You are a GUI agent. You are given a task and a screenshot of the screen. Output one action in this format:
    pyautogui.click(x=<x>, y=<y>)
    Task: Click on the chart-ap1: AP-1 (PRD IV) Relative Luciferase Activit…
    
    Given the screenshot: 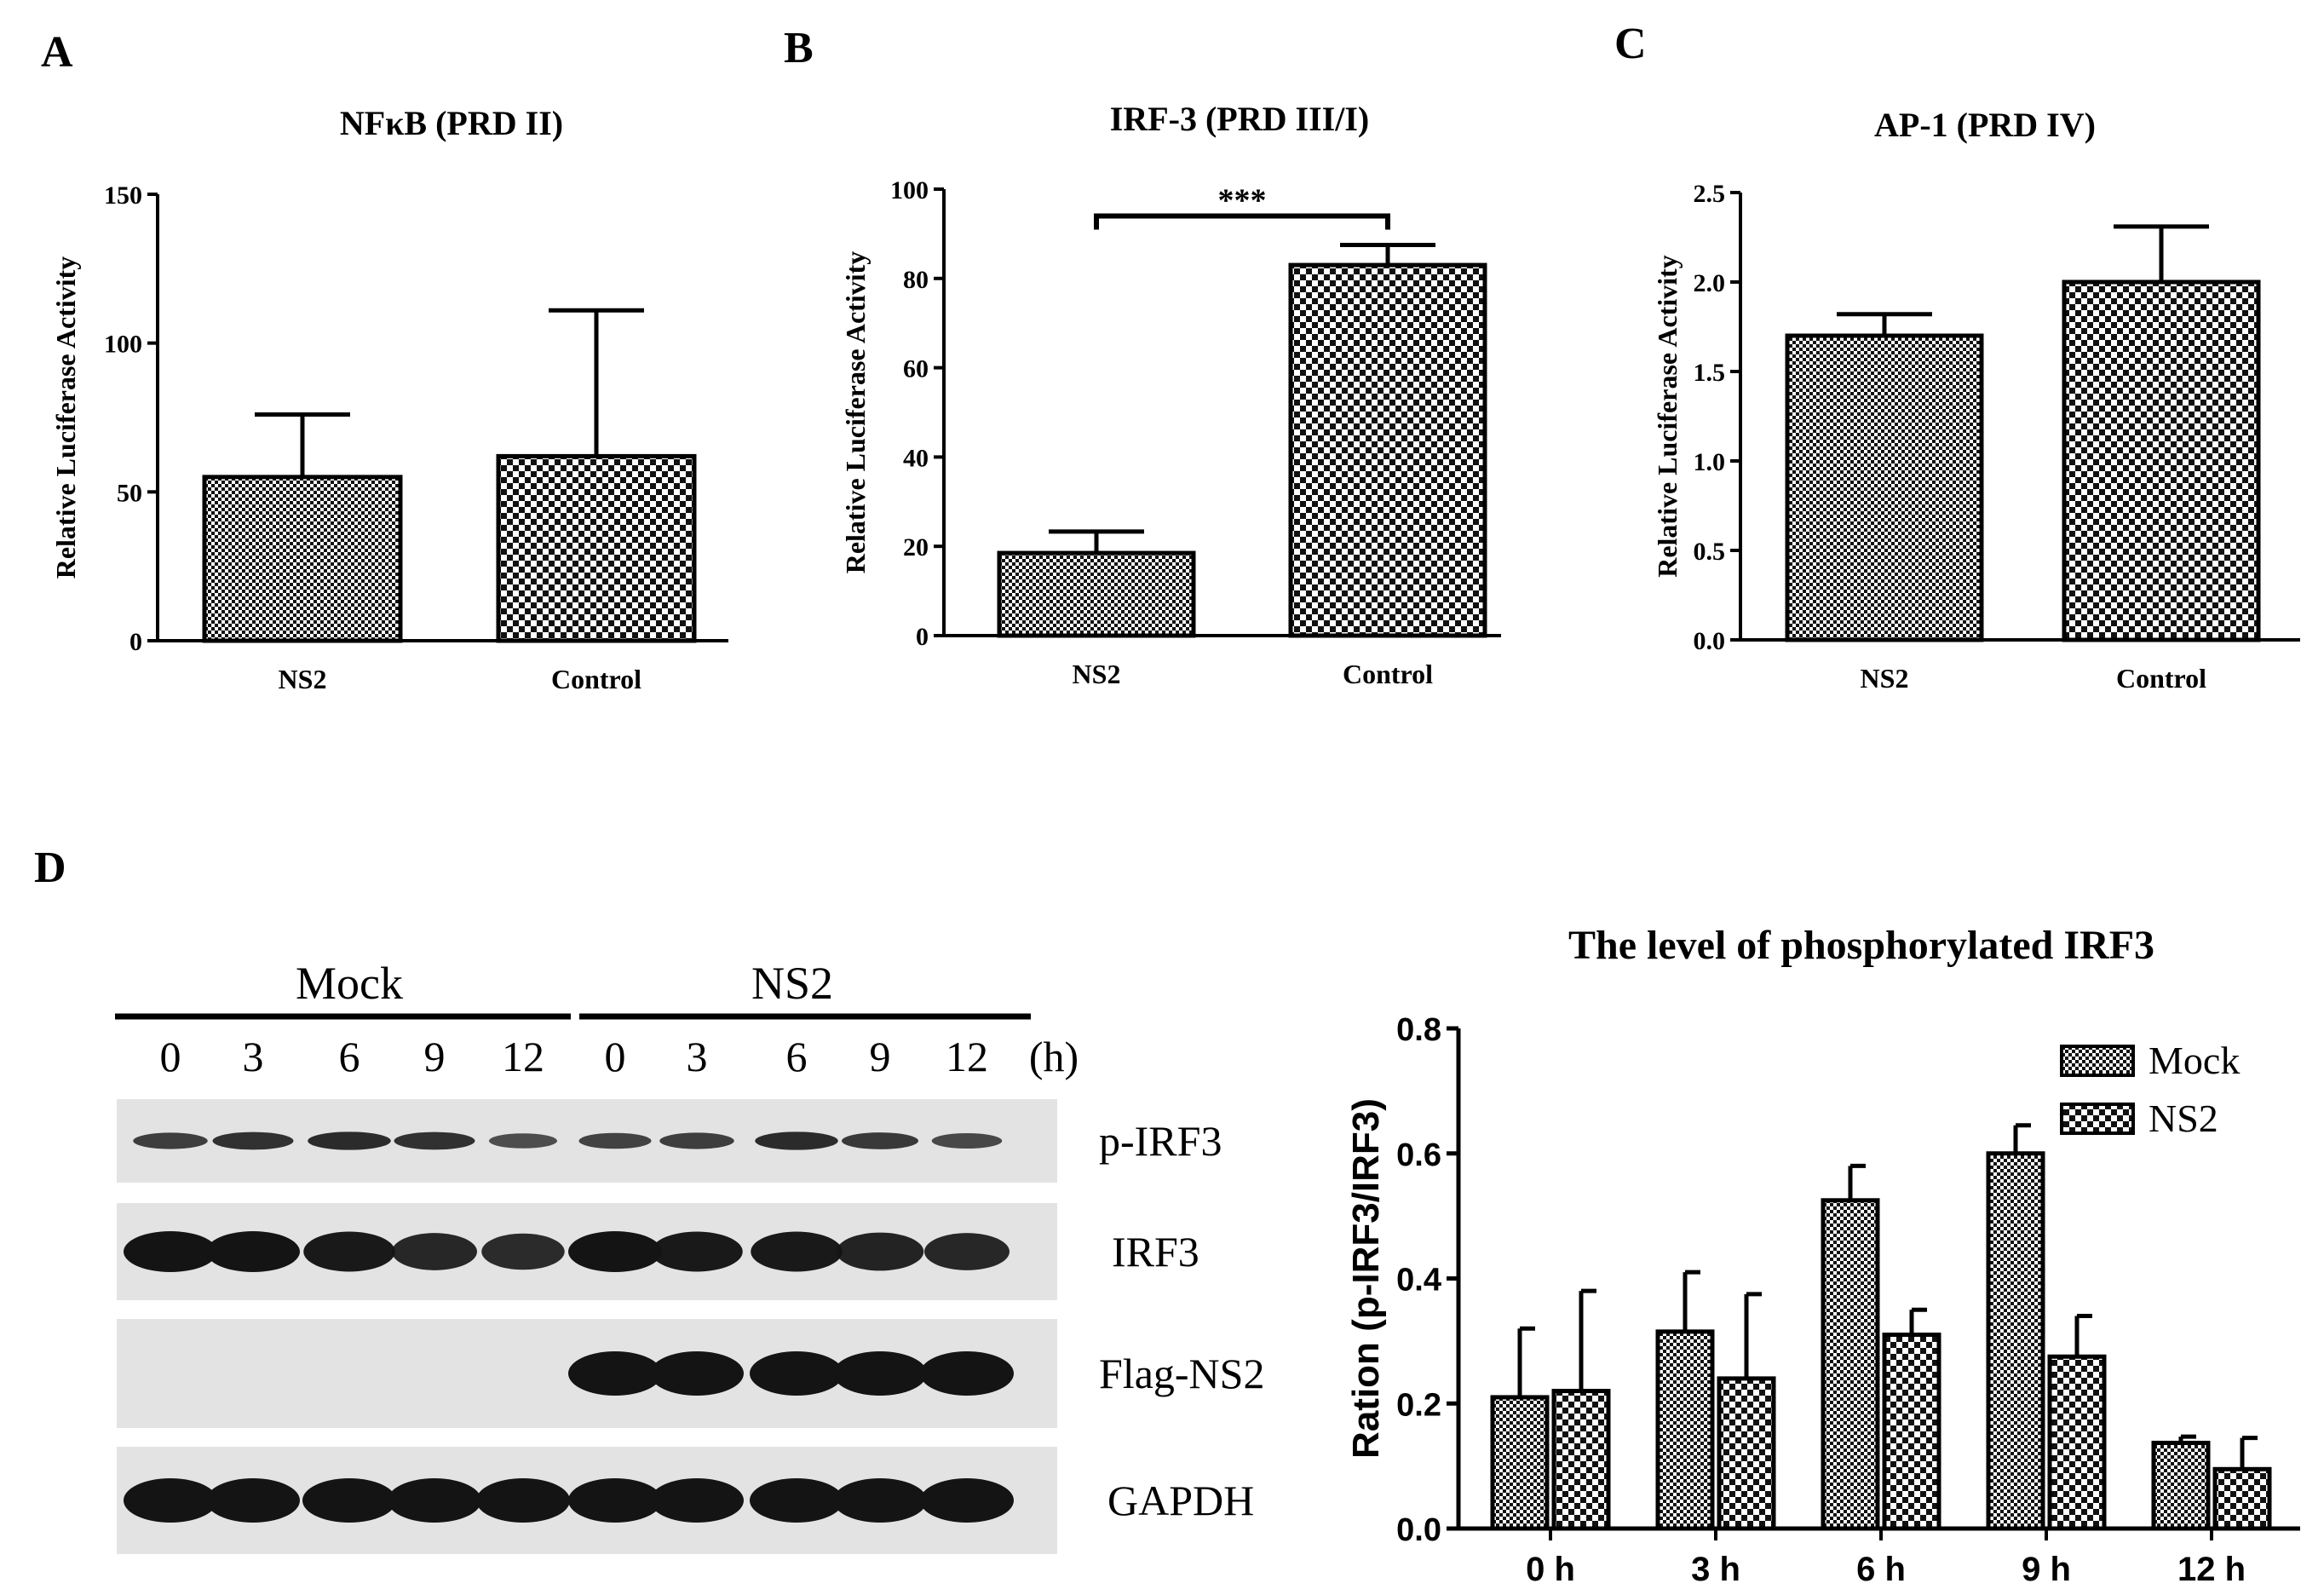 What is the action you would take?
    pyautogui.click(x=1976, y=400)
    